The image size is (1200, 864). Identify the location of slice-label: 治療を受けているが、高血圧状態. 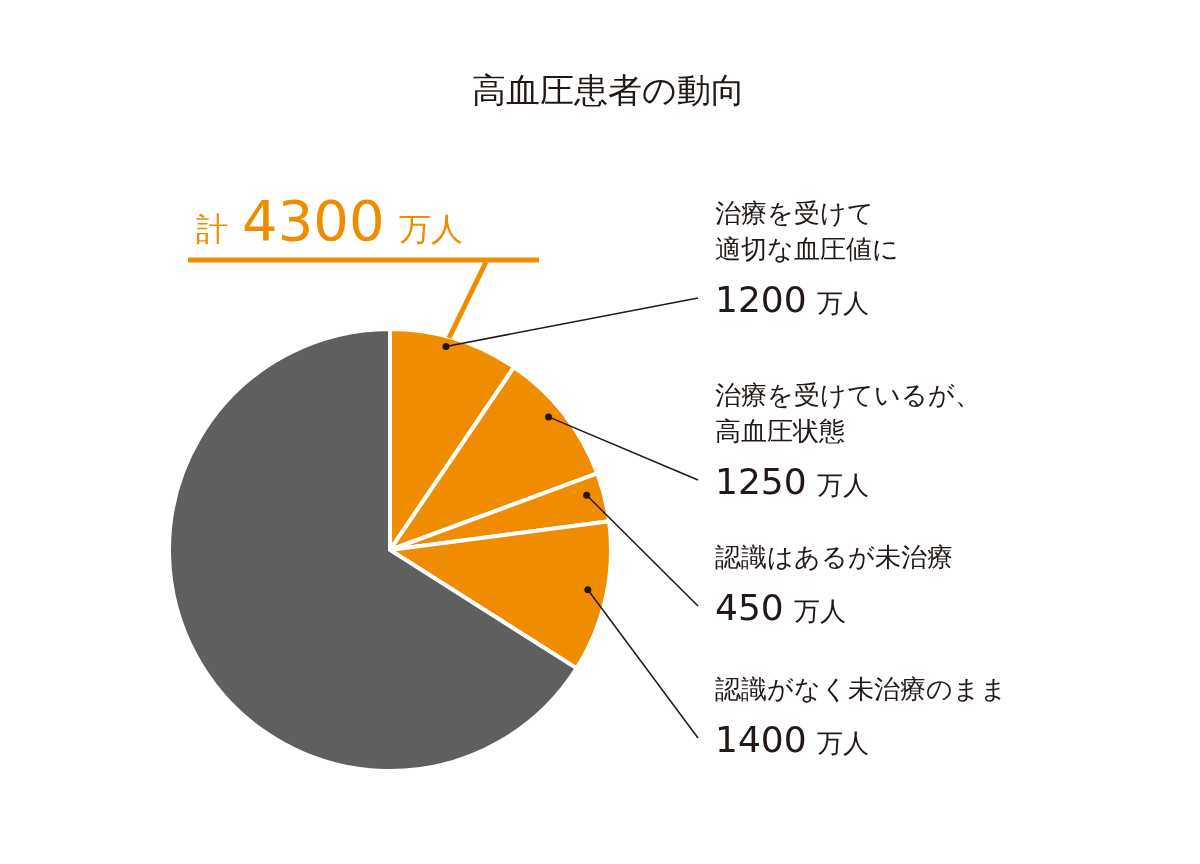
(848, 413).